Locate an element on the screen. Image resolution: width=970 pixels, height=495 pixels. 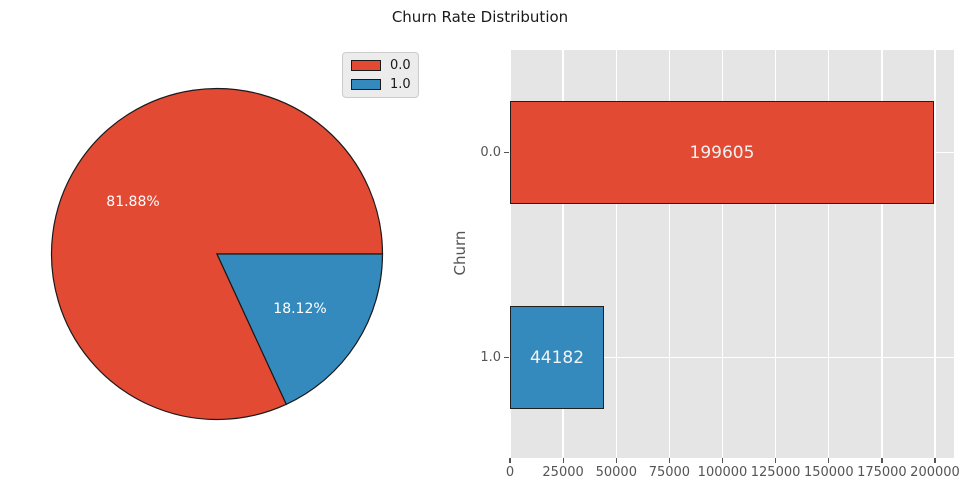
ytick-label-0: 0.0 is located at coordinates (490, 152).